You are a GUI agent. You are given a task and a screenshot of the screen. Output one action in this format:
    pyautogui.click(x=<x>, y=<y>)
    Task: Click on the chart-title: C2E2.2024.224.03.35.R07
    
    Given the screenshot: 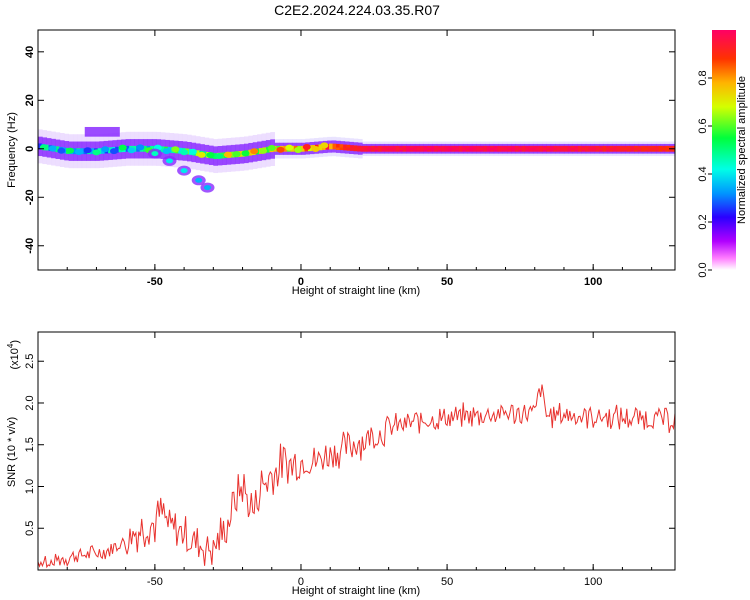 What is the action you would take?
    pyautogui.click(x=357, y=10)
    